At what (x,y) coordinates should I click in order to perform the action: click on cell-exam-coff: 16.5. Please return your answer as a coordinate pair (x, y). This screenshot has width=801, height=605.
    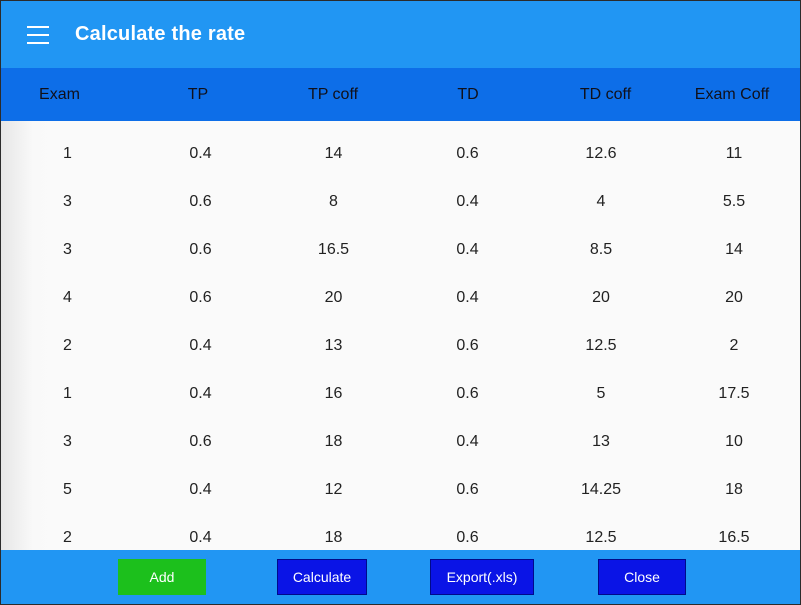
    Looking at the image, I should click on (734, 537).